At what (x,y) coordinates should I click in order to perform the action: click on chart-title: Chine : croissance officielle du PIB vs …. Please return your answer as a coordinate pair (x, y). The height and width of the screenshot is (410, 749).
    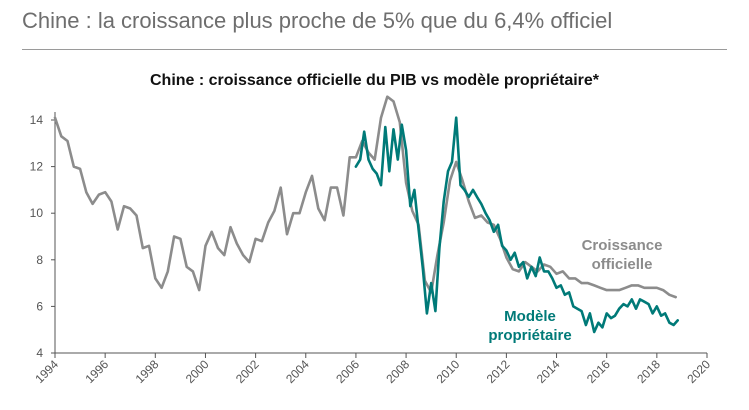
    Looking at the image, I should click on (374, 80).